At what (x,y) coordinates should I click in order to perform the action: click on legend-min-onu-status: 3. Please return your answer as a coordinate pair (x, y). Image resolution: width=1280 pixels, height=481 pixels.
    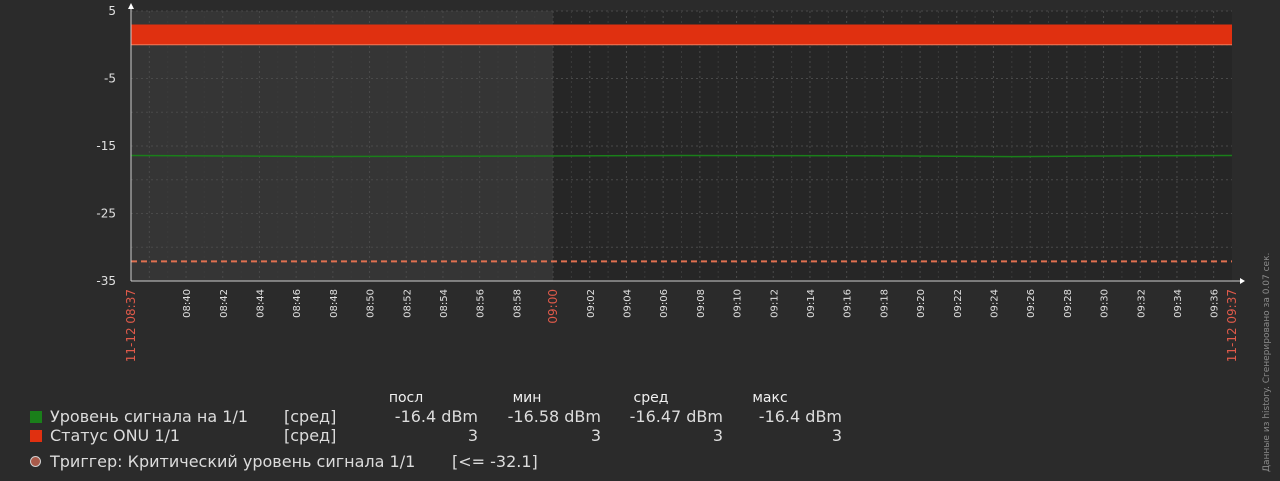
    Looking at the image, I should click on (595, 435).